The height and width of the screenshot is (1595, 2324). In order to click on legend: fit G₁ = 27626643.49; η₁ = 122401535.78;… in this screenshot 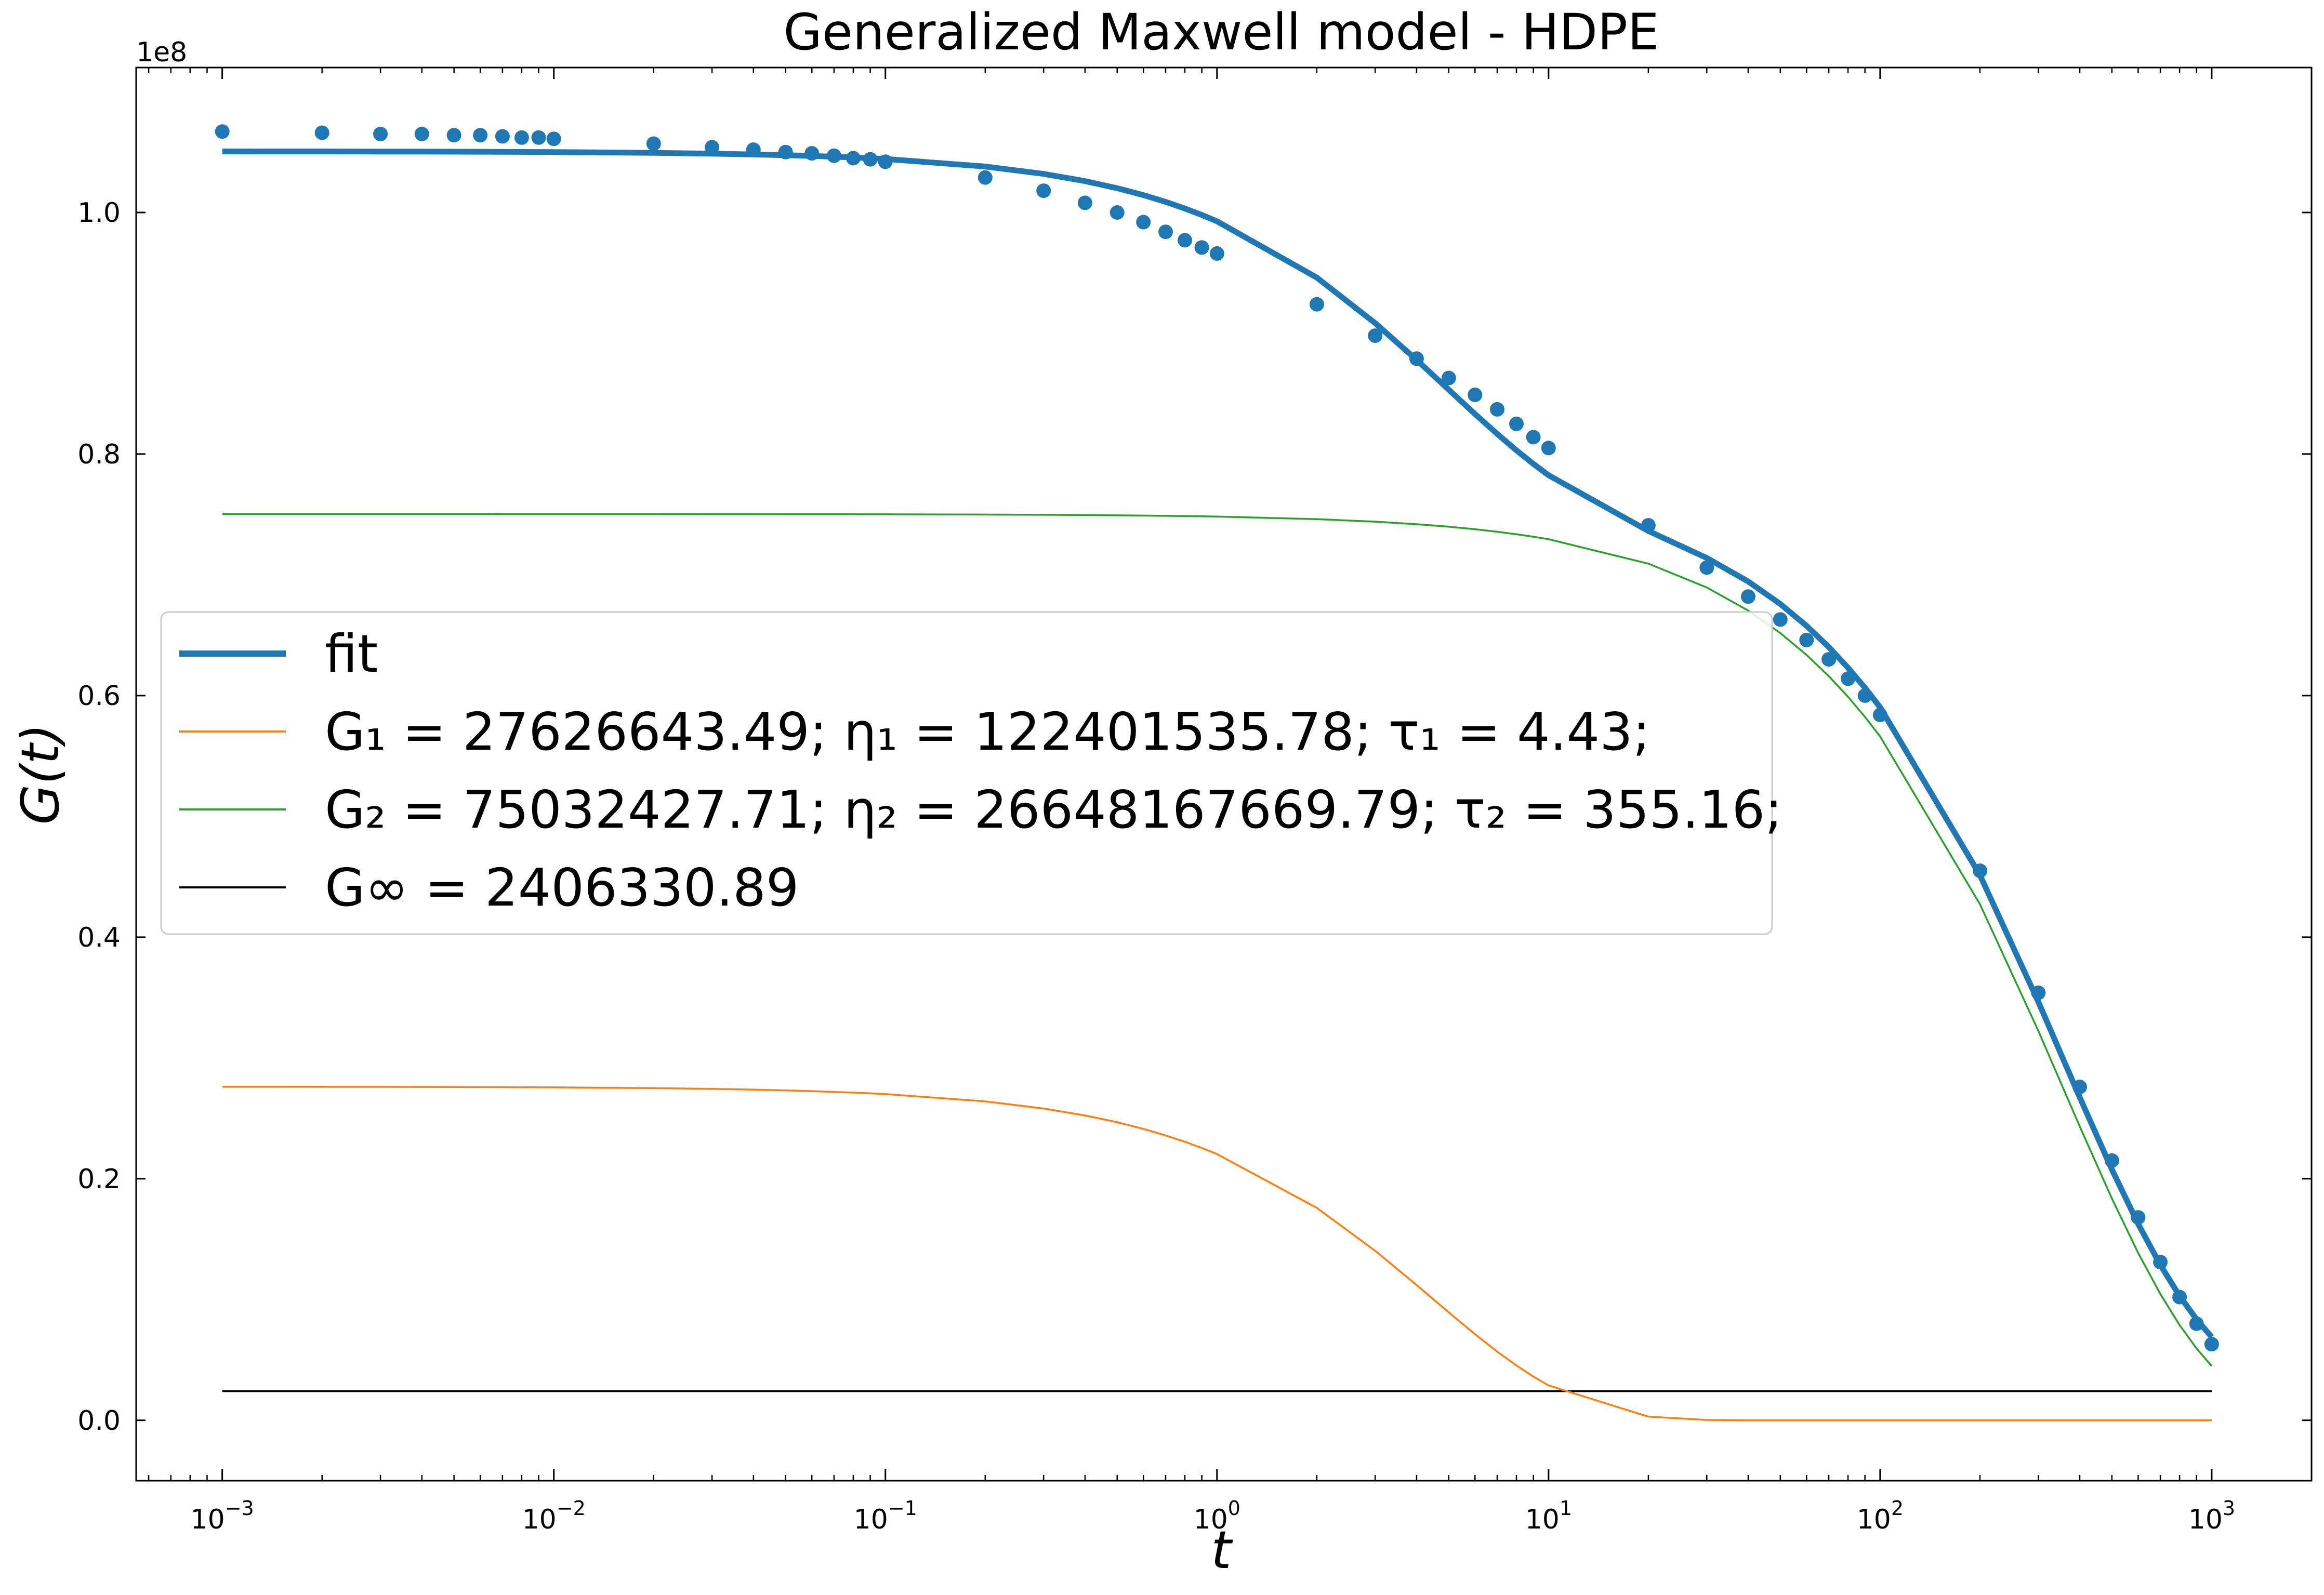, I will do `click(971, 773)`.